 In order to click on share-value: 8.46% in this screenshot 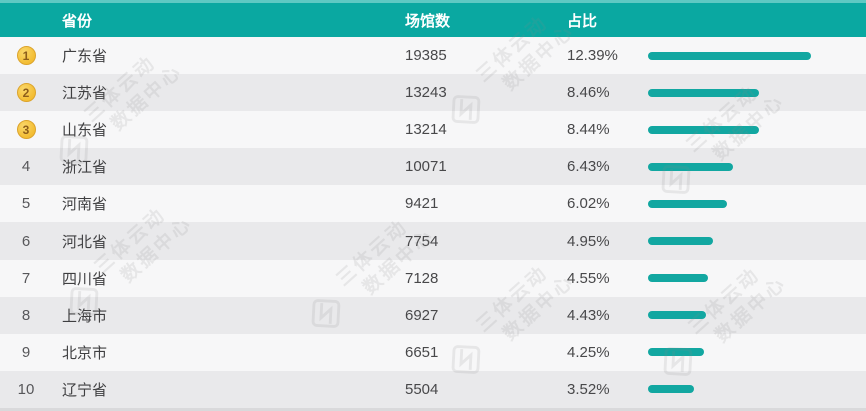, I will do `click(588, 93)`.